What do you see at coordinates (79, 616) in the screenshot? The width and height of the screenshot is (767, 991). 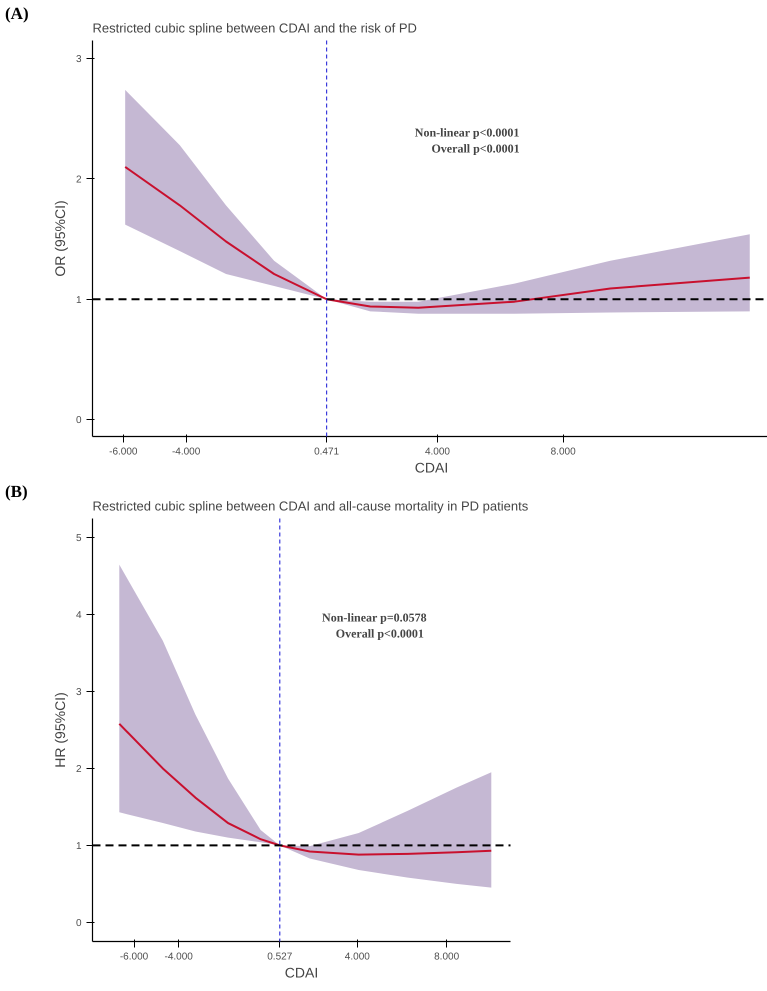 I see `y-tick-label: 4` at bounding box center [79, 616].